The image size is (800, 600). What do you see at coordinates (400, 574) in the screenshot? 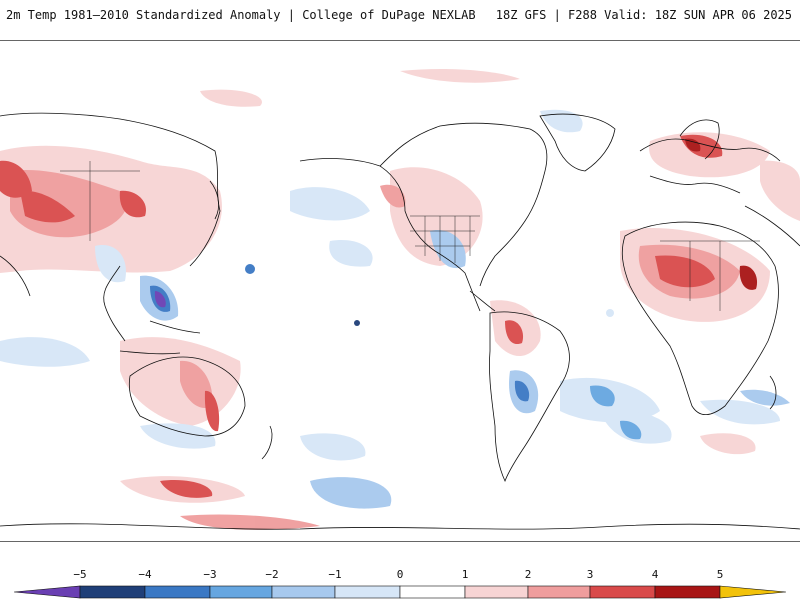
I see `colorbar-tick-label: 0` at bounding box center [400, 574].